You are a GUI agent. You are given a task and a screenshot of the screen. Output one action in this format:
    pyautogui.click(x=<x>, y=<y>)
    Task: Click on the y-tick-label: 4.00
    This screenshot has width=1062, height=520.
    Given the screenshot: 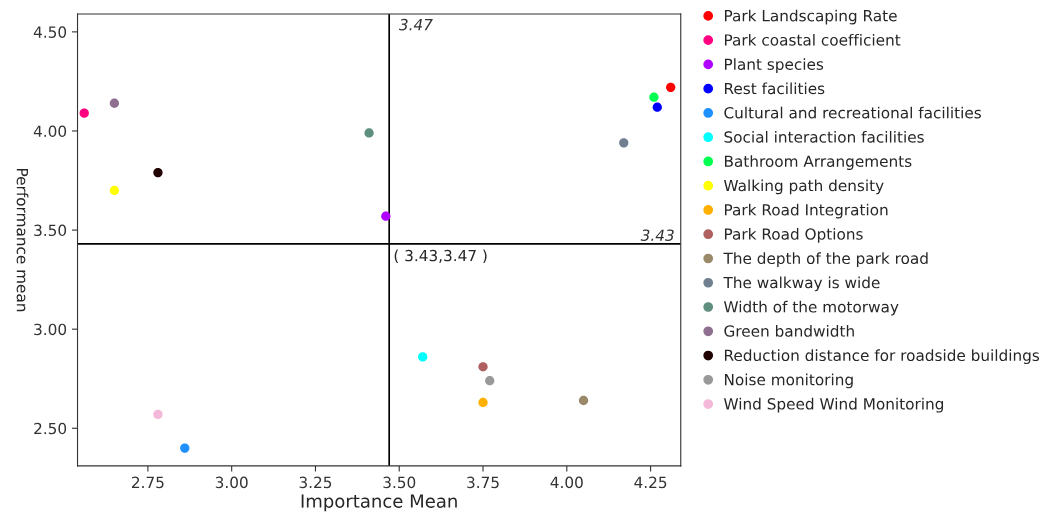 What is the action you would take?
    pyautogui.click(x=50, y=131)
    